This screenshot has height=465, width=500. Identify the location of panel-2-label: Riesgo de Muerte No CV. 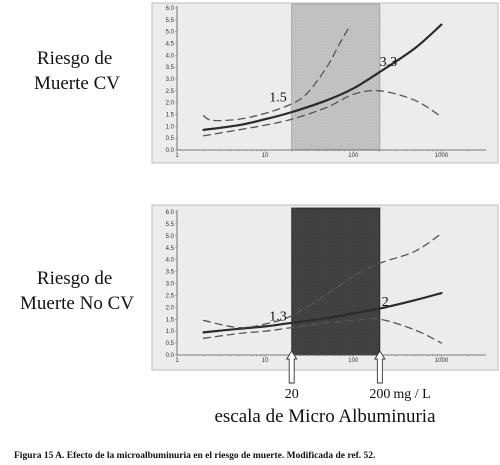
(77, 291).